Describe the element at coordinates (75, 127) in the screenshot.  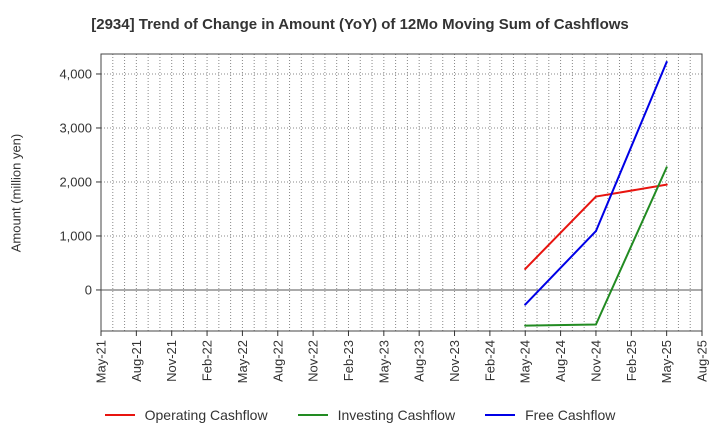
I see `y-tick-label: 3,000` at that location.